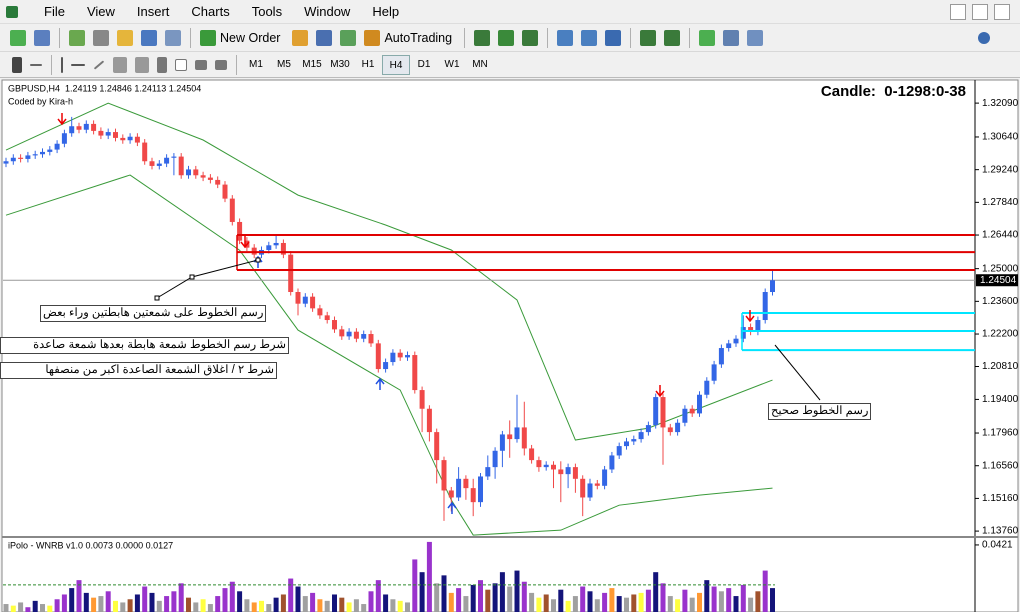  Describe the element at coordinates (42, 37) in the screenshot. I see `profiles-button` at that location.